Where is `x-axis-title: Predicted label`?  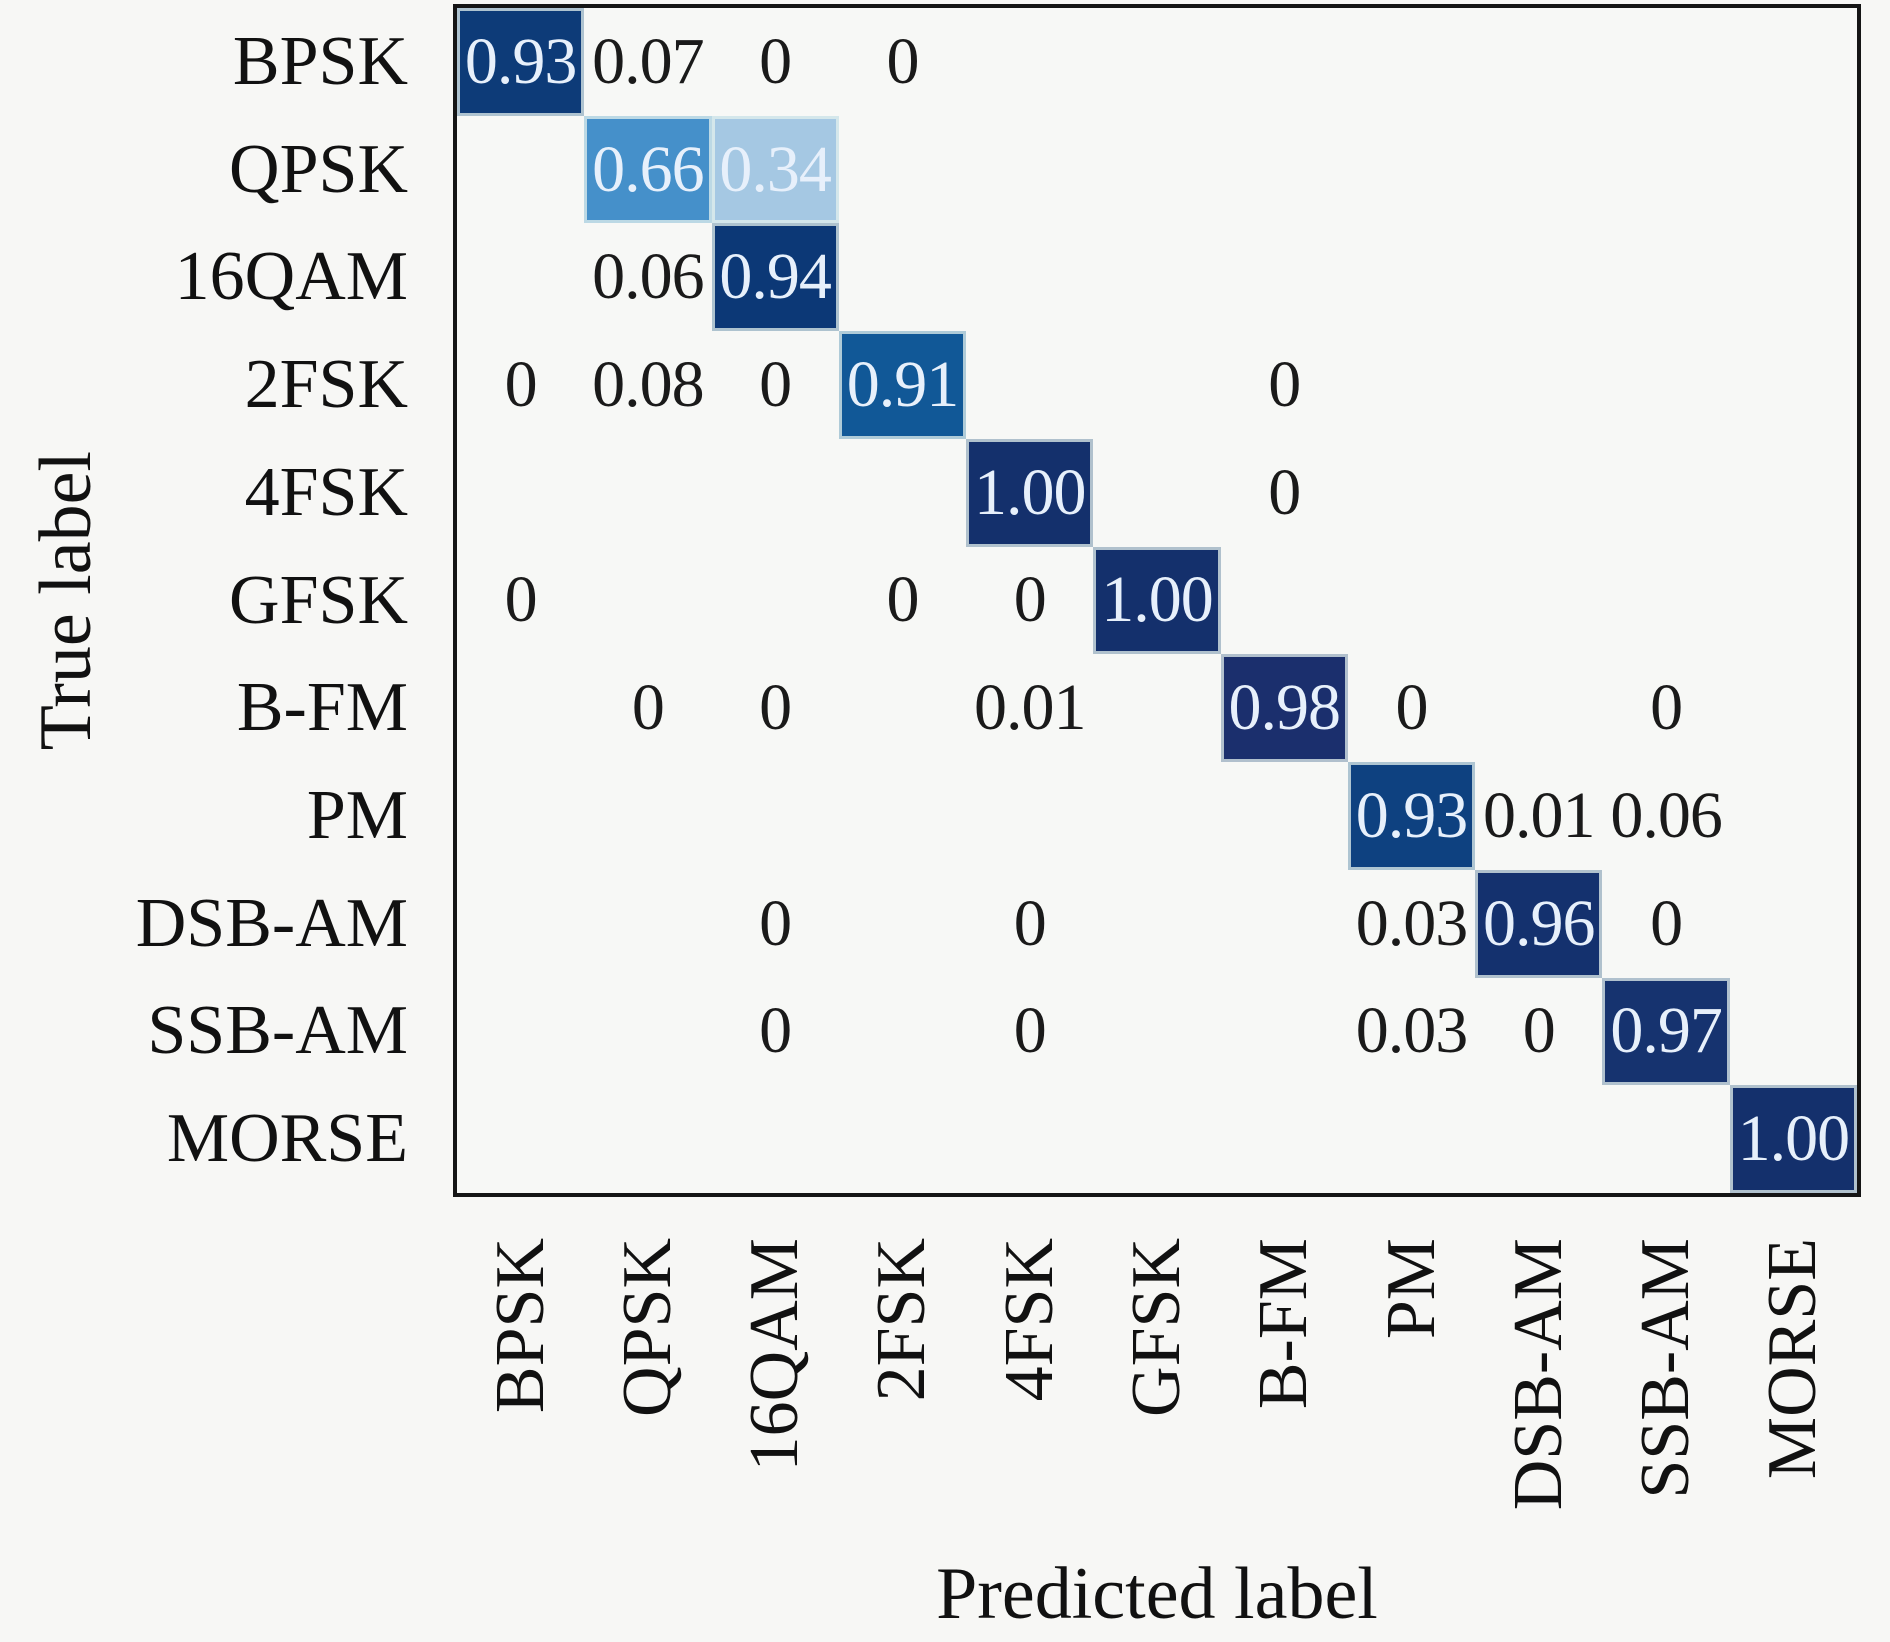 x-axis-title: Predicted label is located at coordinates (1157, 1594).